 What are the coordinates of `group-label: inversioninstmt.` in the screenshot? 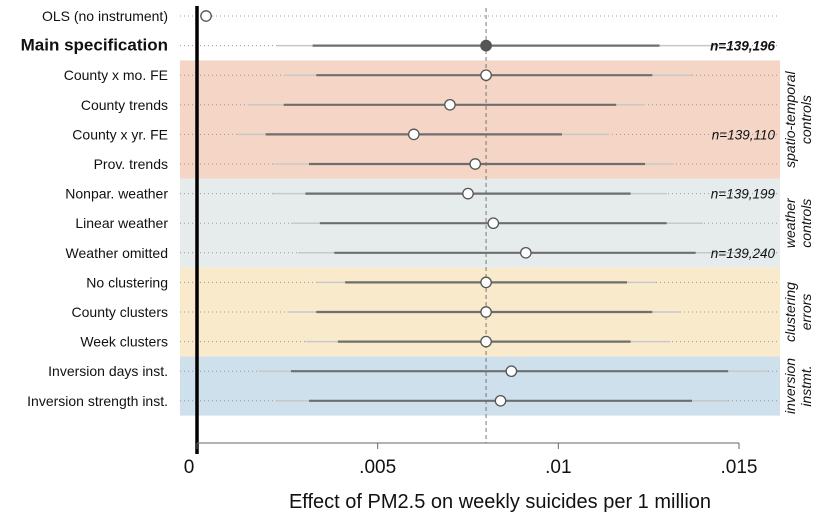 It's located at (798, 386).